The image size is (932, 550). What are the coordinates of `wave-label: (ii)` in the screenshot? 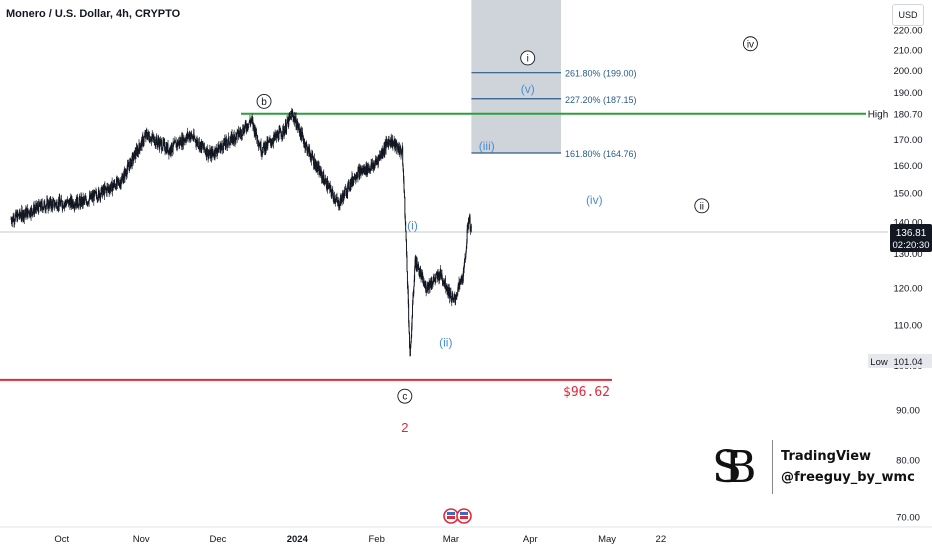 It's located at (445, 343).